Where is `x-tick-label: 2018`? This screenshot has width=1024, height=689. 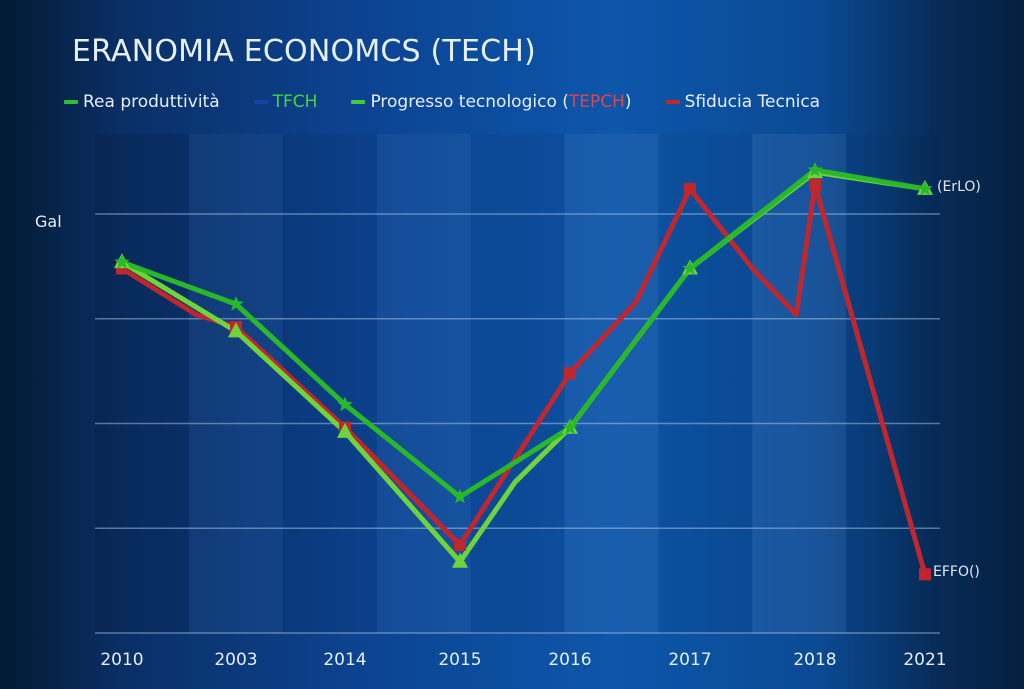
x-tick-label: 2018 is located at coordinates (814, 660).